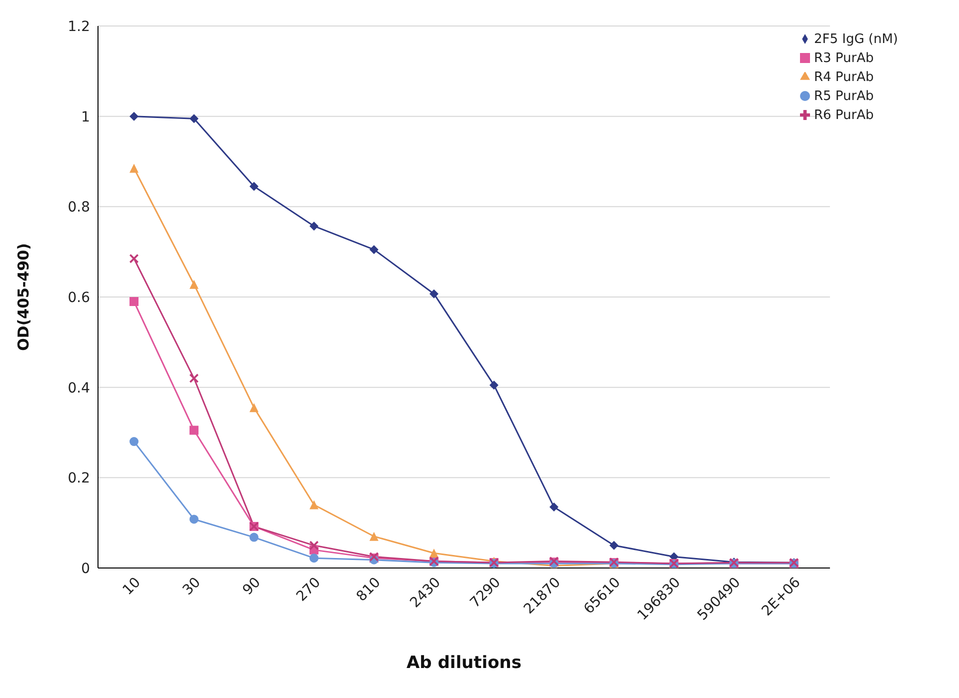 This screenshot has height=698, width=959. I want to click on y-tick-label: 1.2, so click(79, 26).